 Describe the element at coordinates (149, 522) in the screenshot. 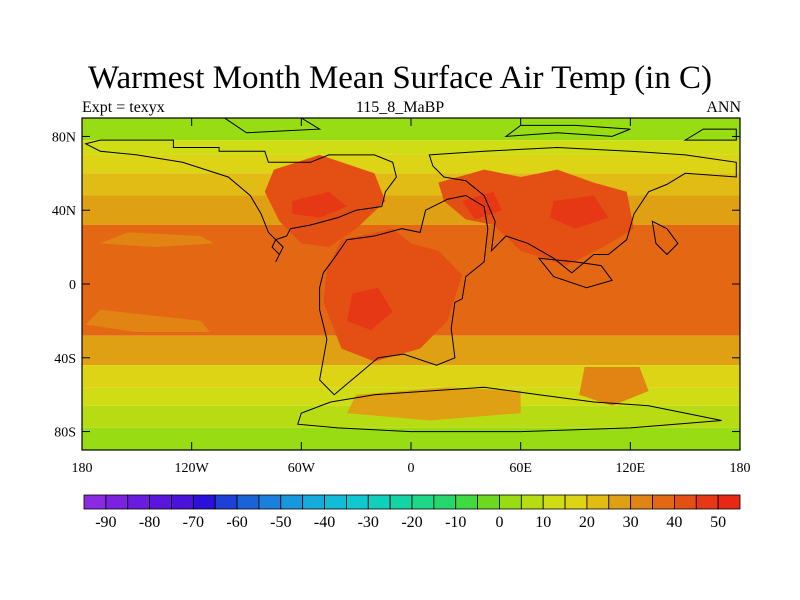

I see `colorbar-label: -80` at that location.